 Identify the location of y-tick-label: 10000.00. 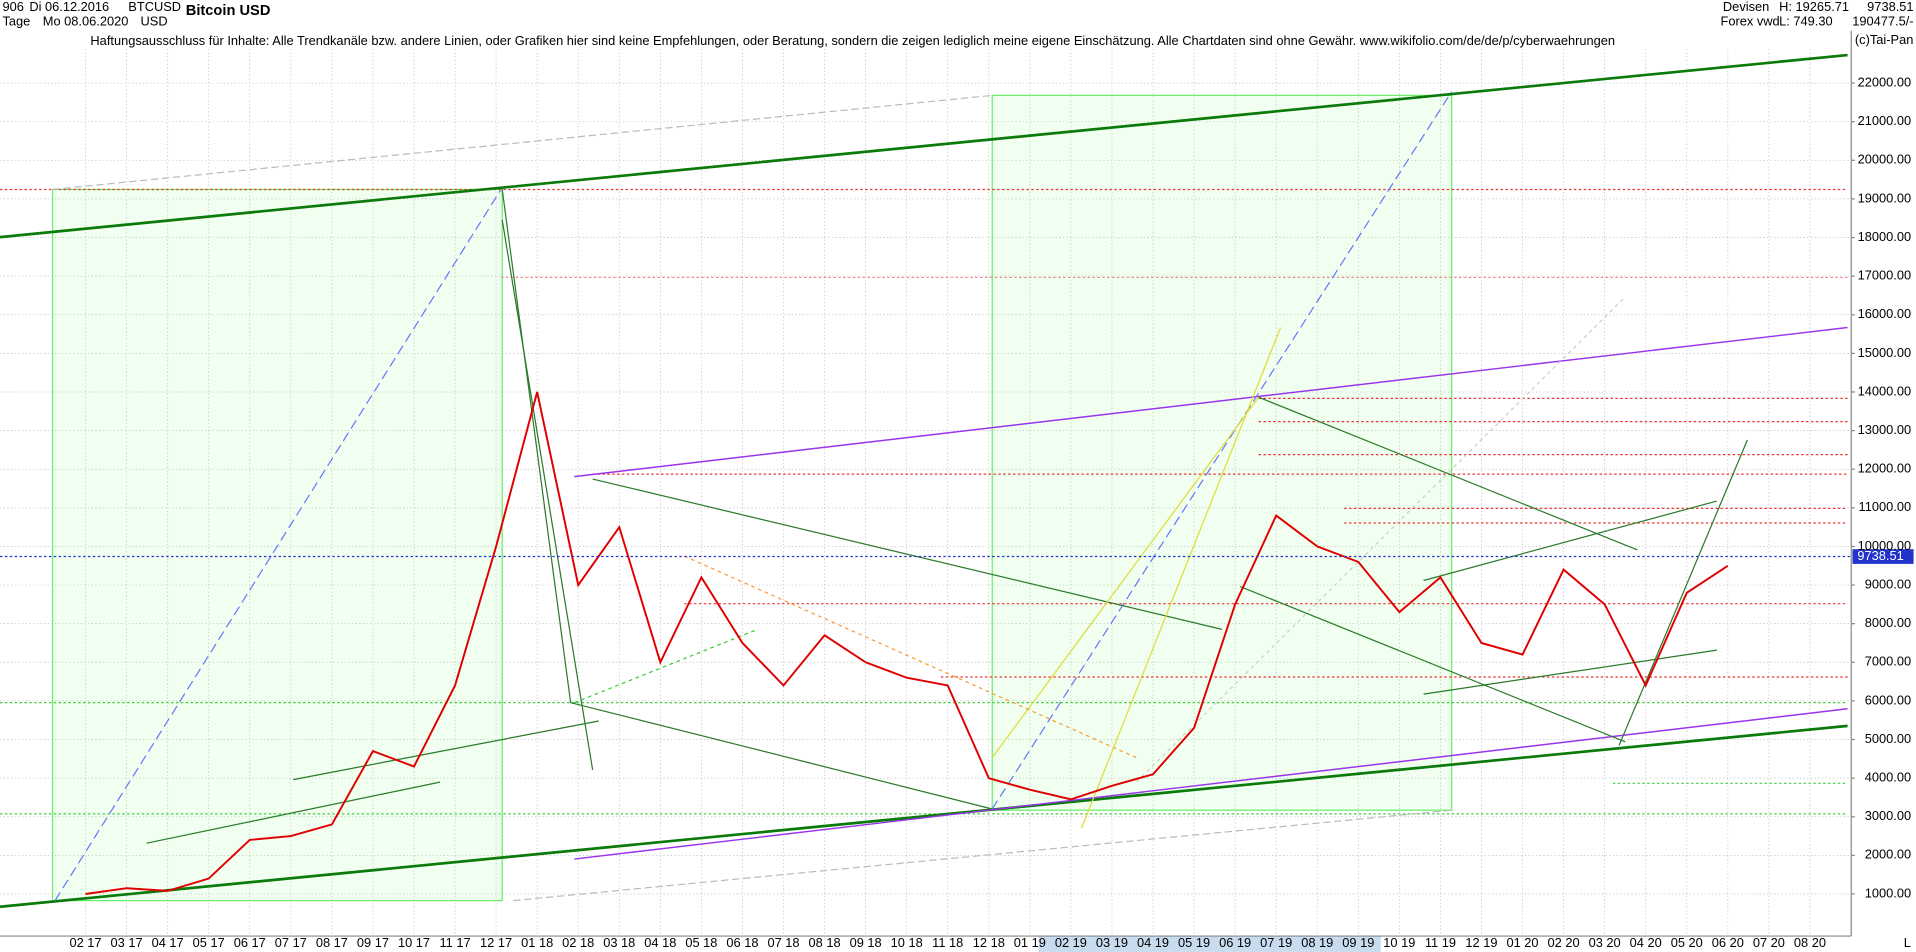
(1885, 545).